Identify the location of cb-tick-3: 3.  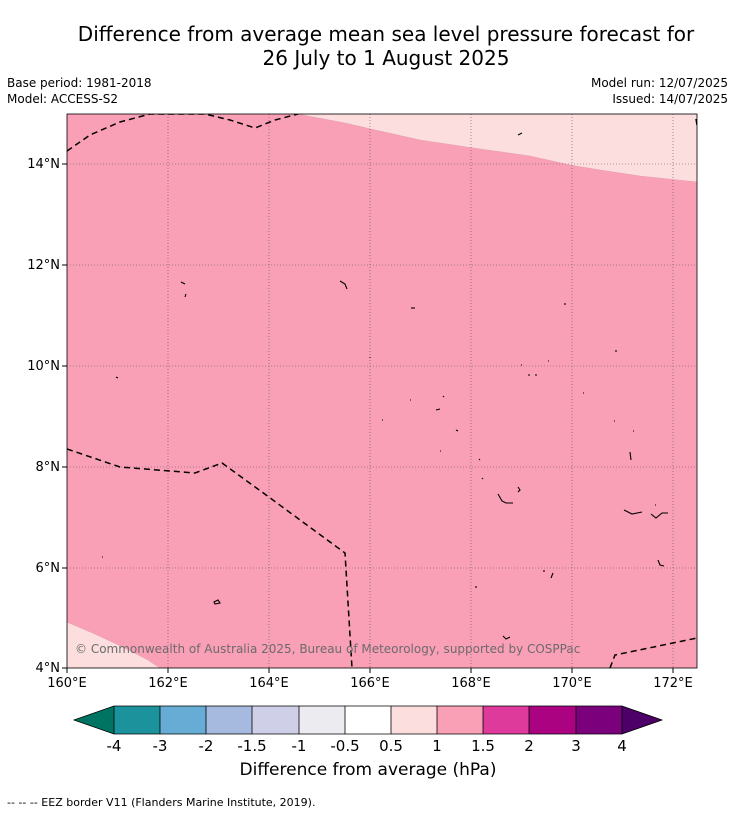
(576, 746).